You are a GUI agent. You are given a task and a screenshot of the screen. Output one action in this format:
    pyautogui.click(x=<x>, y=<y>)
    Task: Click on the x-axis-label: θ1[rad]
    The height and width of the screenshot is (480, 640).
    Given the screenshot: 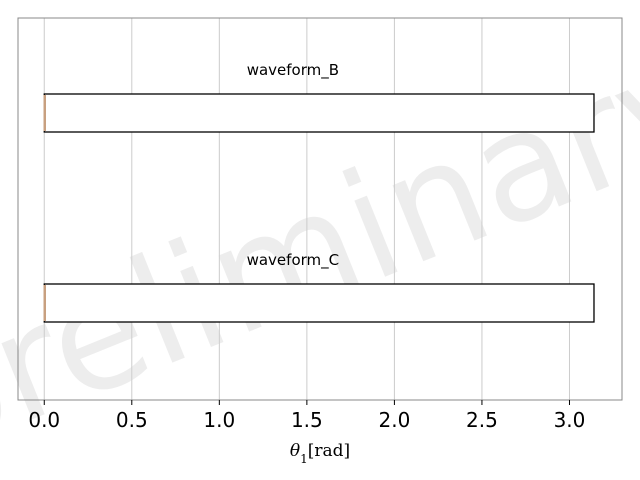 What is the action you would take?
    pyautogui.click(x=320, y=453)
    